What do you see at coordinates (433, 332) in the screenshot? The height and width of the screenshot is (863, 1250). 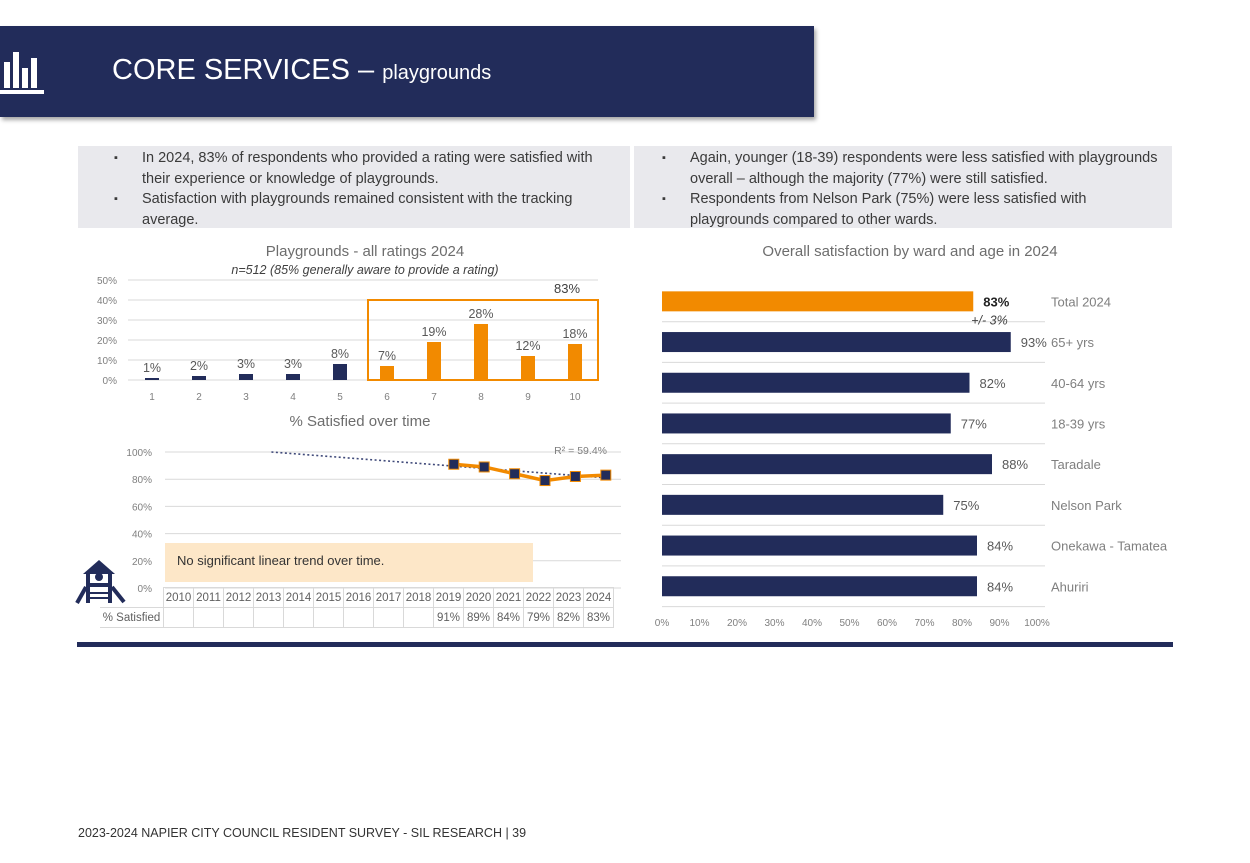 I see `ratings-data-label: 19%` at bounding box center [433, 332].